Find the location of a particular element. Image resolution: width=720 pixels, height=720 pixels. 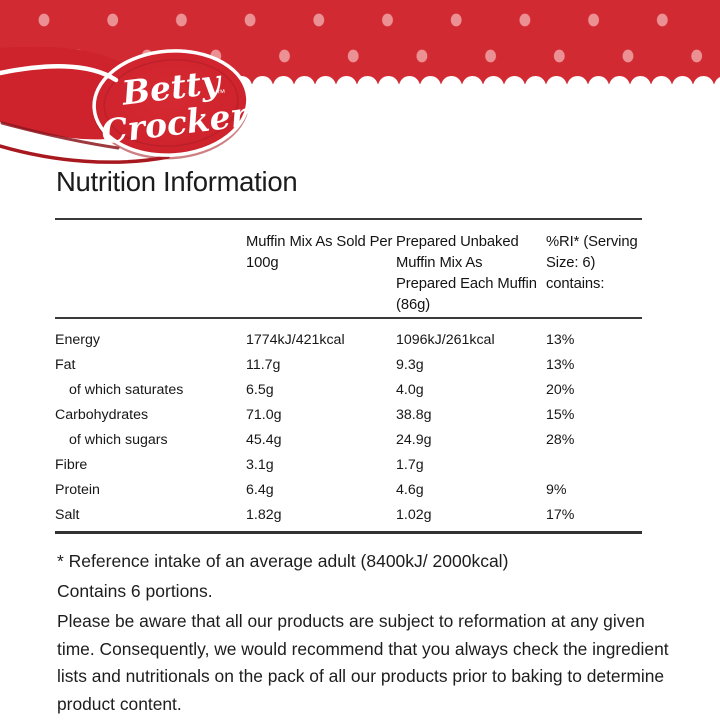

value-ri is located at coordinates (594, 465).